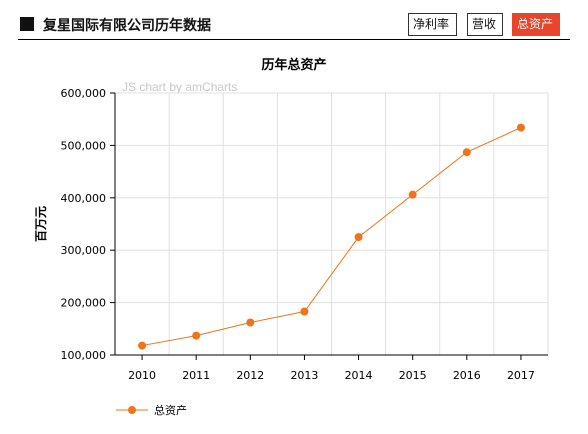 The image size is (588, 434). I want to click on y-tick-label: 300,000, so click(84, 250).